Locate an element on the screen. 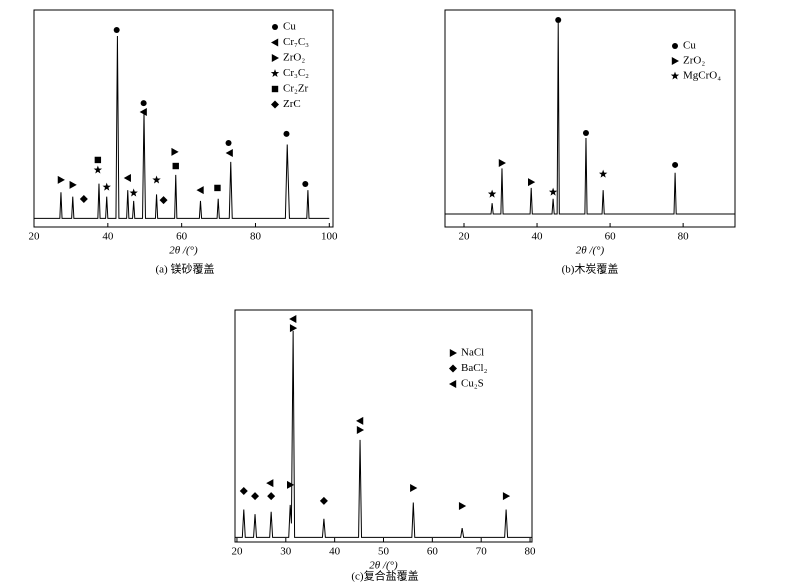 This screenshot has width=789, height=588. caption: (c)复合盐覆盖 is located at coordinates (384, 576).